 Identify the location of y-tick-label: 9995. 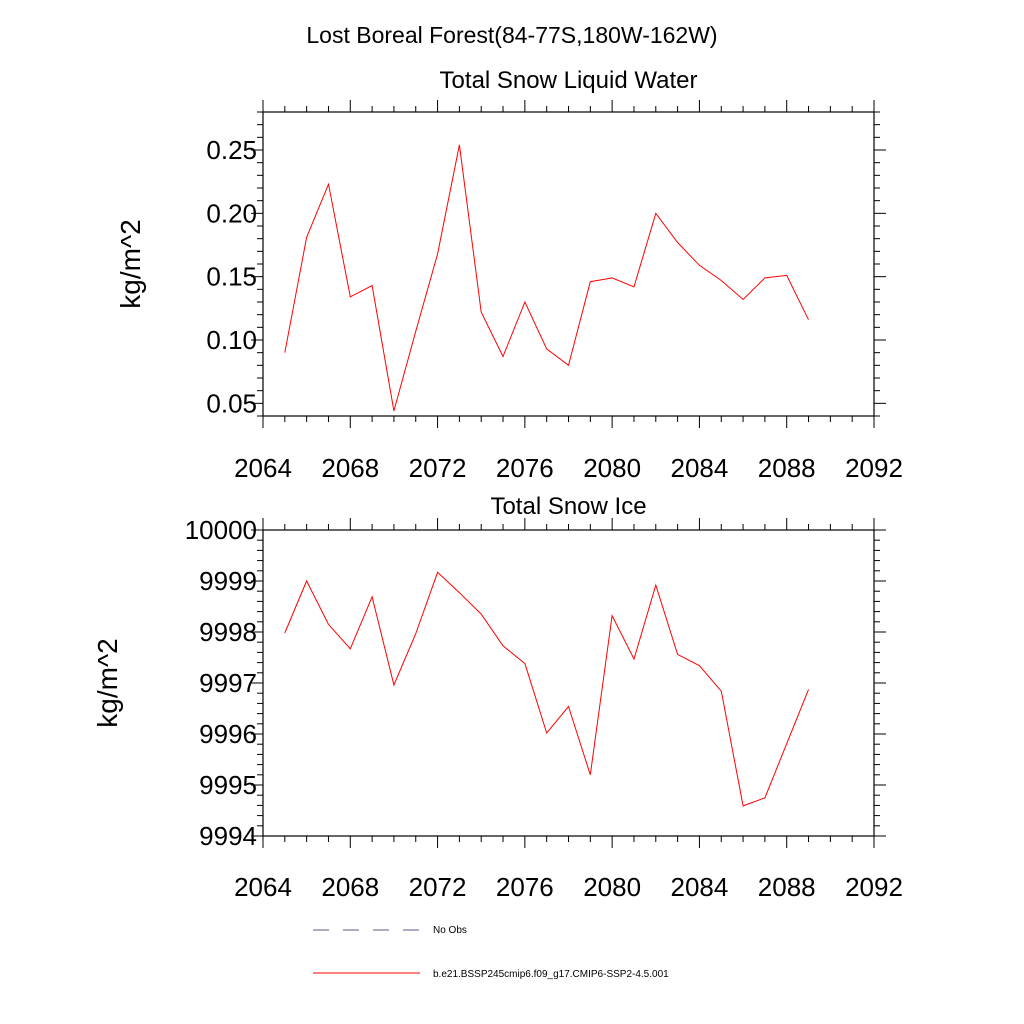
(228, 785).